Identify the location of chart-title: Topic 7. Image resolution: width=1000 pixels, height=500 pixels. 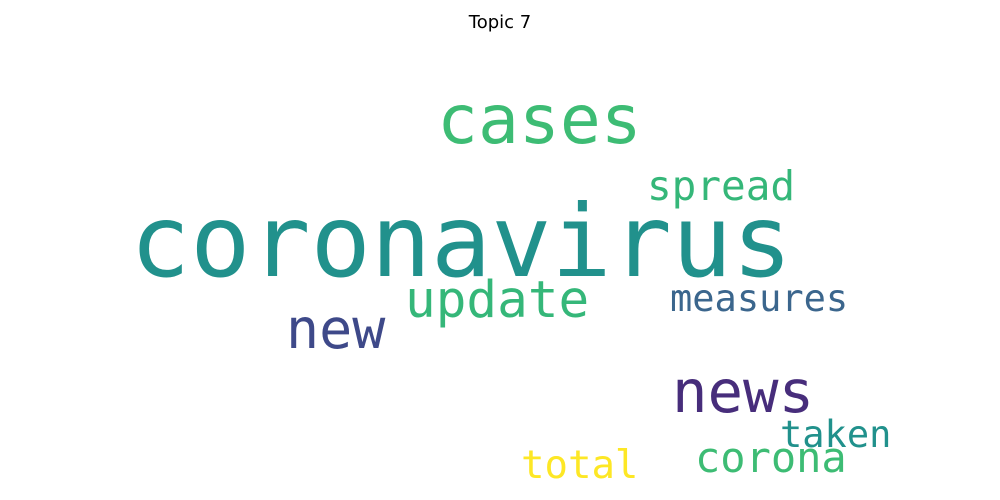
(500, 22).